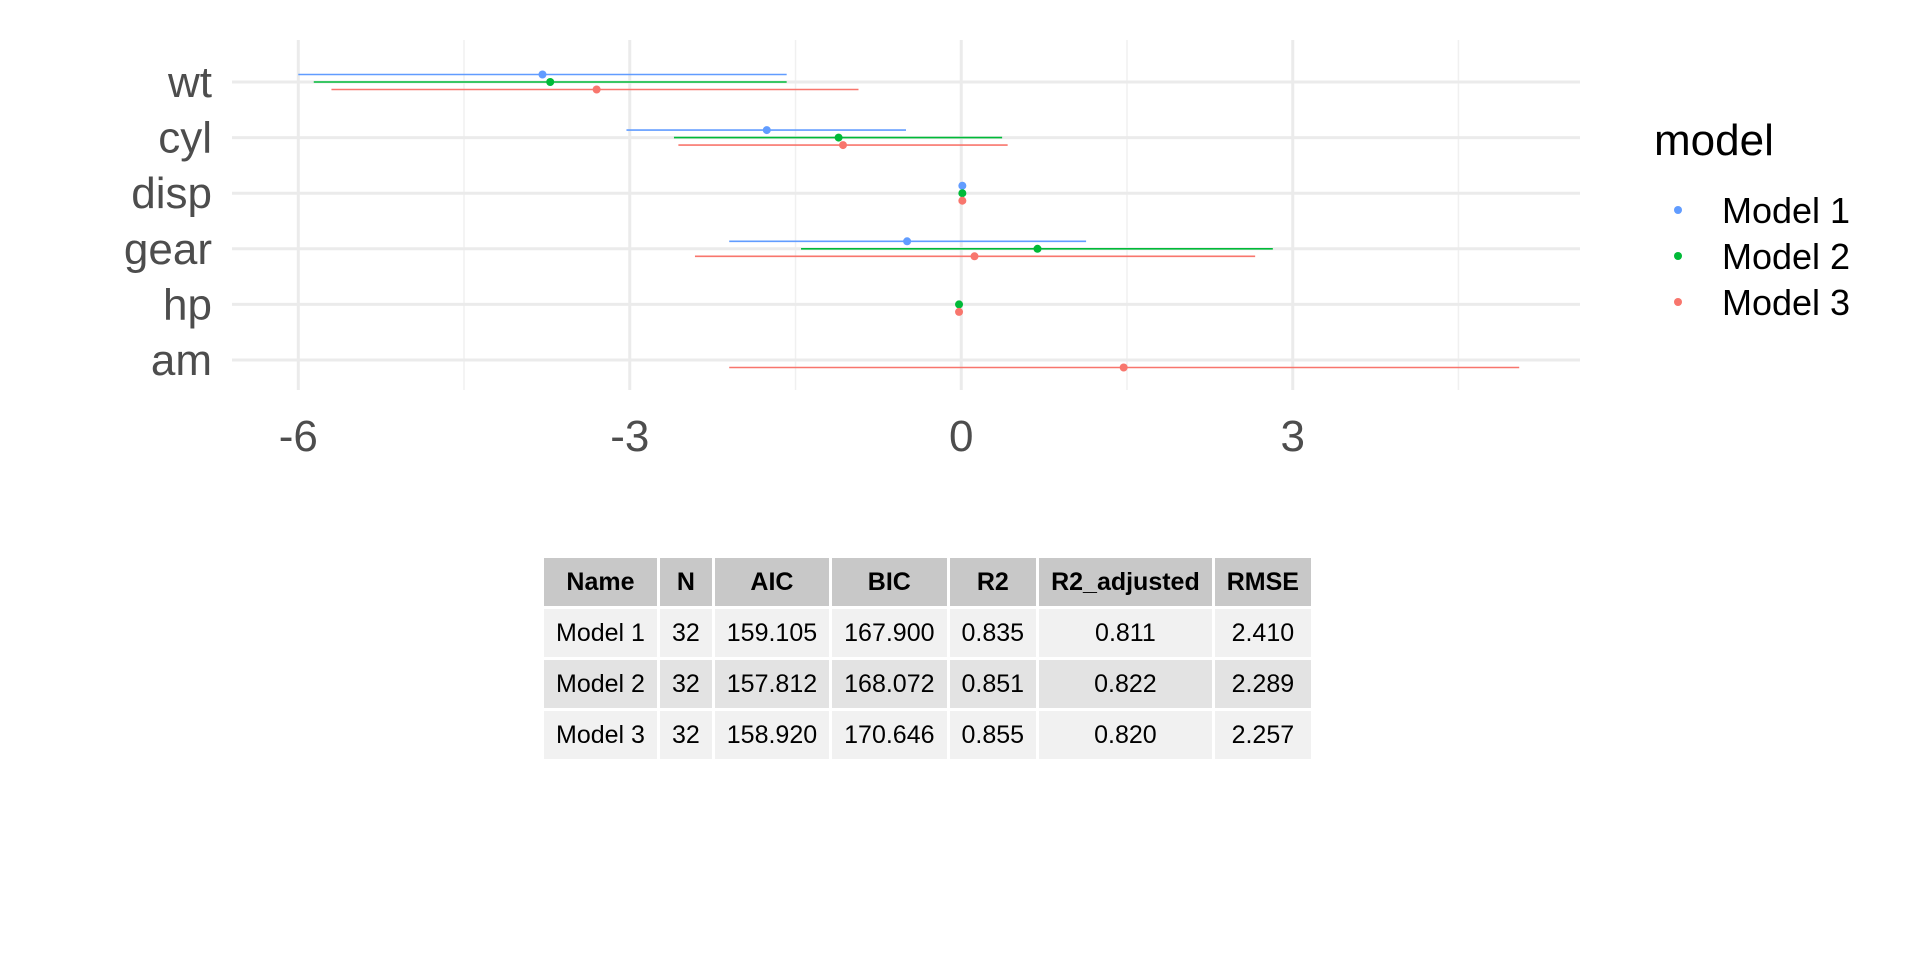  What do you see at coordinates (600, 684) in the screenshot?
I see `cell-name: Model 2` at bounding box center [600, 684].